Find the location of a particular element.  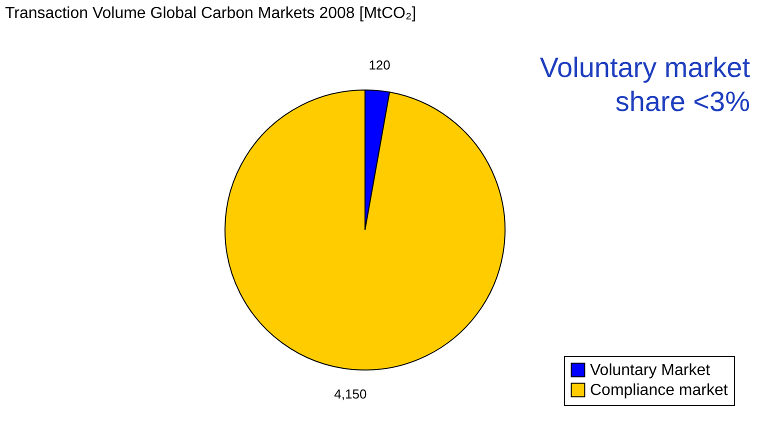

data-label: 4,150 is located at coordinates (350, 394).